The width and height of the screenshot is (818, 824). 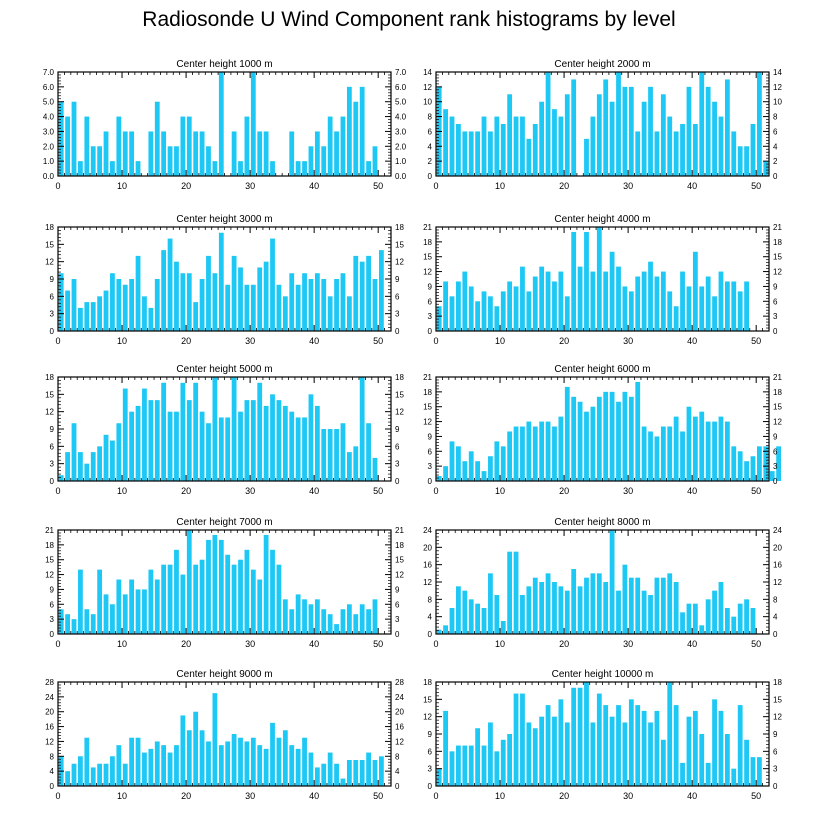 What do you see at coordinates (430, 466) in the screenshot?
I see `chart5-y-tick-label-left: 3` at bounding box center [430, 466].